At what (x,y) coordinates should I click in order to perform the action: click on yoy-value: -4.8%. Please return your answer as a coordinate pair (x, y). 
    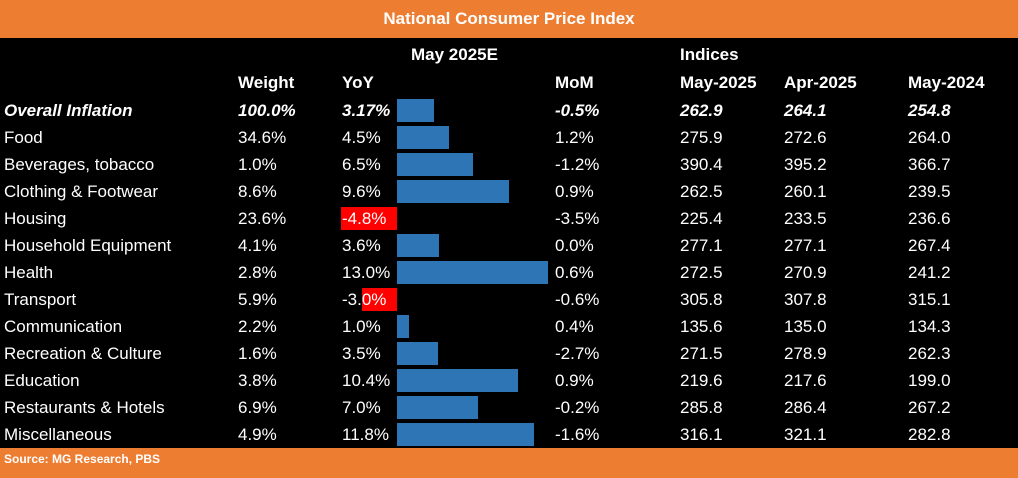
    Looking at the image, I should click on (364, 218).